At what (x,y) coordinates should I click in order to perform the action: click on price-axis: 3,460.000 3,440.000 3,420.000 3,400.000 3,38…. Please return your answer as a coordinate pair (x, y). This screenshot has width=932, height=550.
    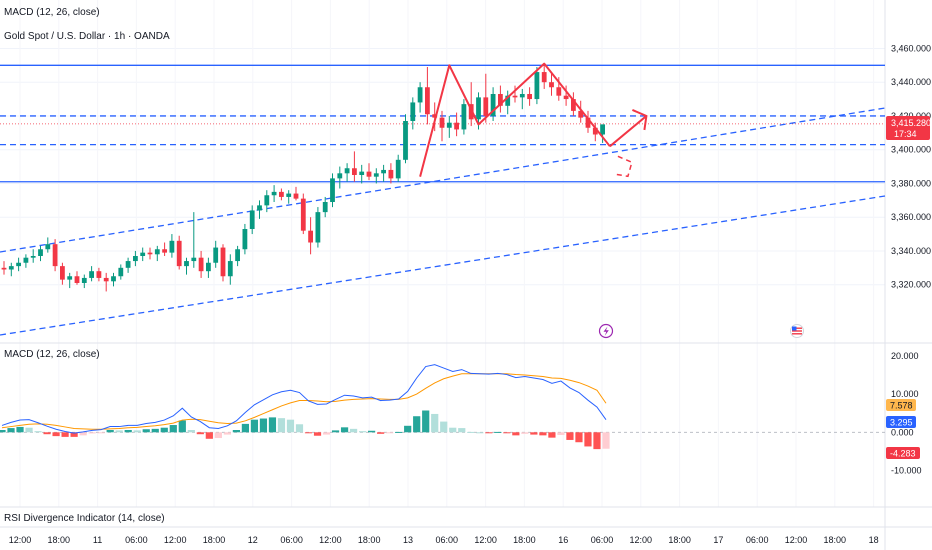
    Looking at the image, I should click on (911, 166).